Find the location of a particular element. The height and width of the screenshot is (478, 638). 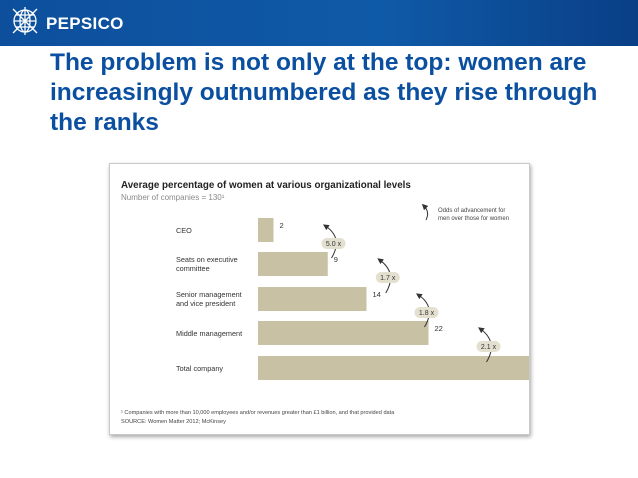

category-label: Senior management is located at coordinates (209, 294).